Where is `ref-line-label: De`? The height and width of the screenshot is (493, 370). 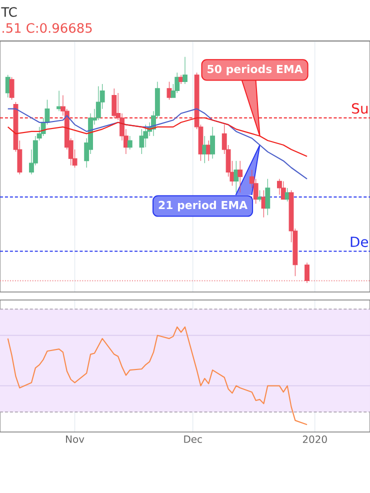 ref-line-label: De is located at coordinates (359, 242).